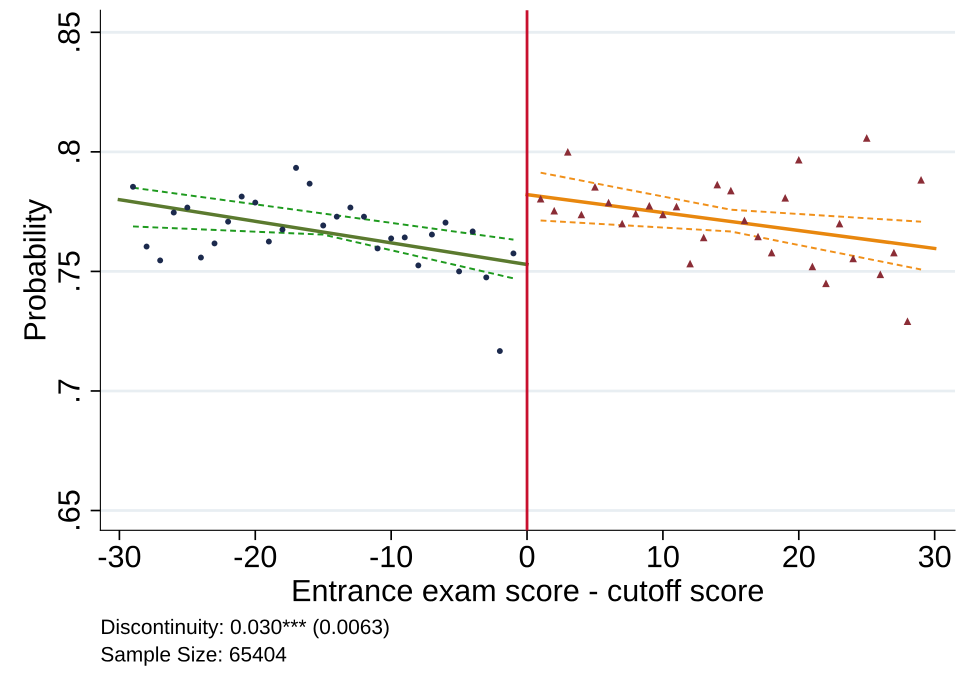 Image resolution: width=956 pixels, height=687 pixels. What do you see at coordinates (255, 557) in the screenshot?
I see `x-tick-label: -20` at bounding box center [255, 557].